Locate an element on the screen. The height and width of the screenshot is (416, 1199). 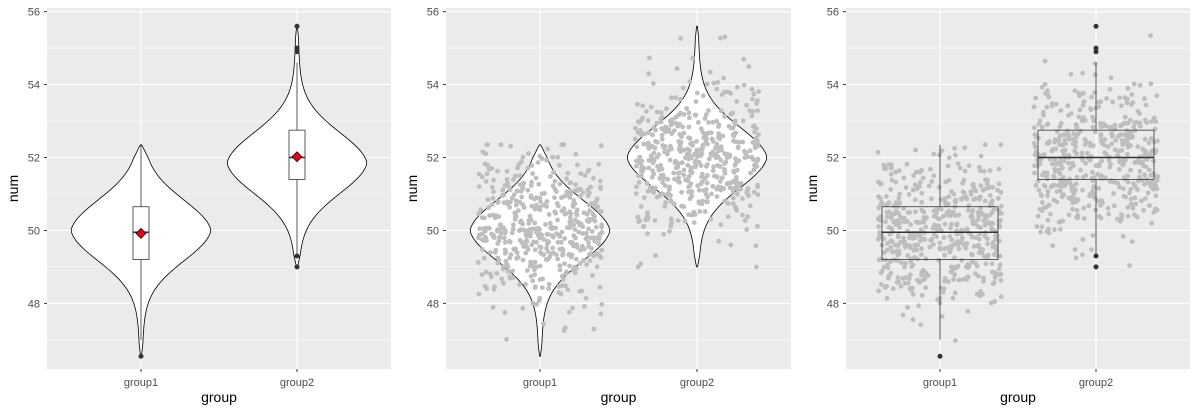
y-tick-label: 52 is located at coordinates (34, 159).